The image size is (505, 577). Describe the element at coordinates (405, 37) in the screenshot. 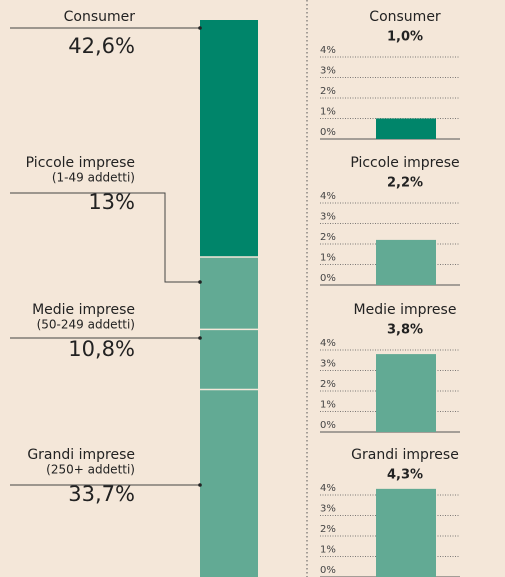

I see `panel-value: 1,0%` at that location.